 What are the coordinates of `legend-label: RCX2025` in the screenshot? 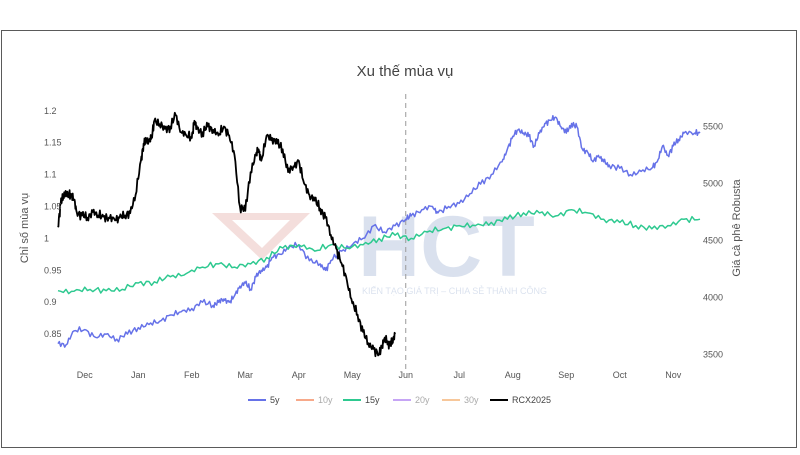 It's located at (531, 400).